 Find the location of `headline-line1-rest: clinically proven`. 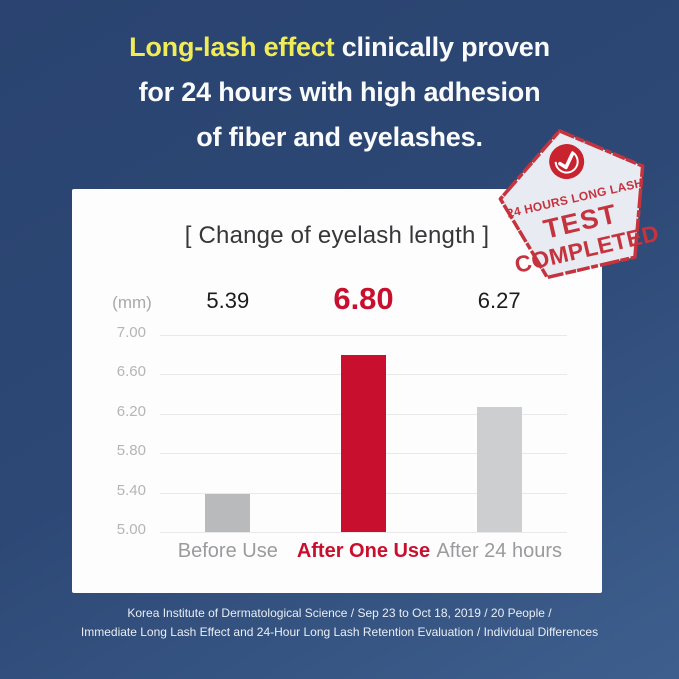

headline-line1-rest: clinically proven is located at coordinates (442, 47).